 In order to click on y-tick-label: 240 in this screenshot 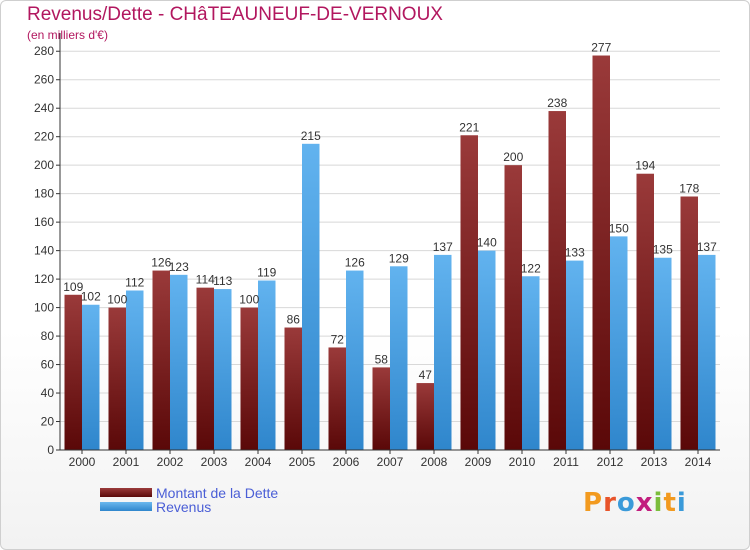, I will do `click(44, 108)`.